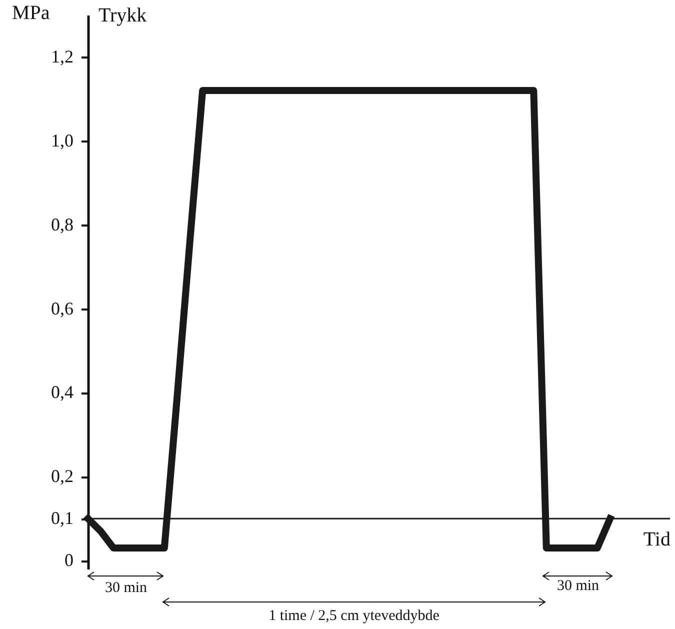 This screenshot has width=675, height=629. What do you see at coordinates (31, 13) in the screenshot?
I see `text: MPa` at bounding box center [31, 13].